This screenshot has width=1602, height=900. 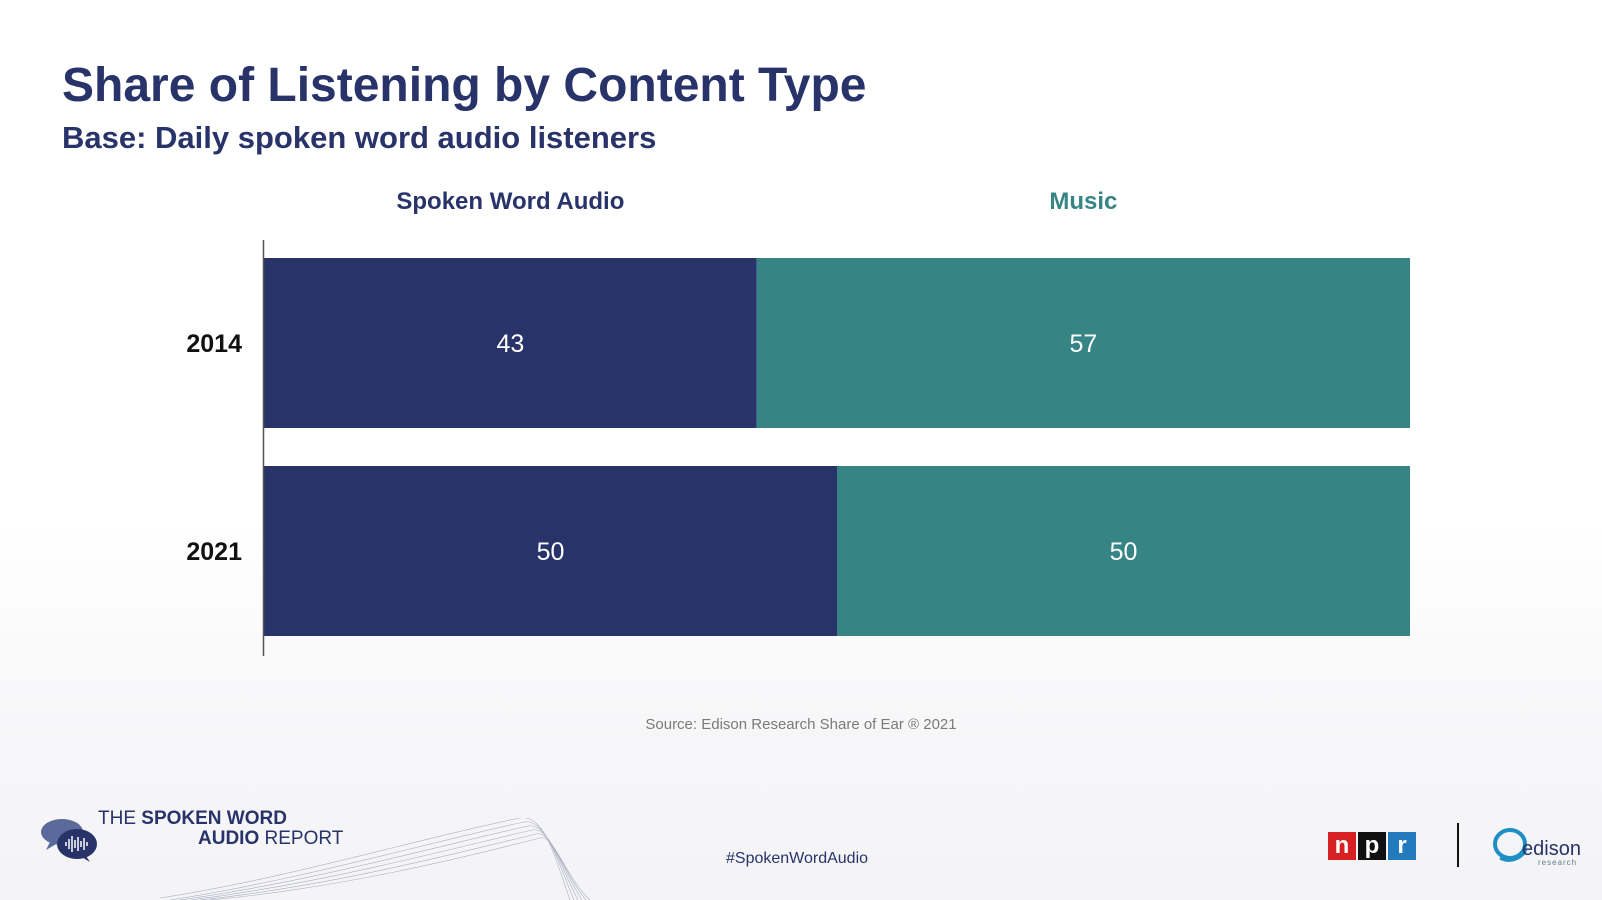 What do you see at coordinates (214, 552) in the screenshot?
I see `category-label-2021: 2021` at bounding box center [214, 552].